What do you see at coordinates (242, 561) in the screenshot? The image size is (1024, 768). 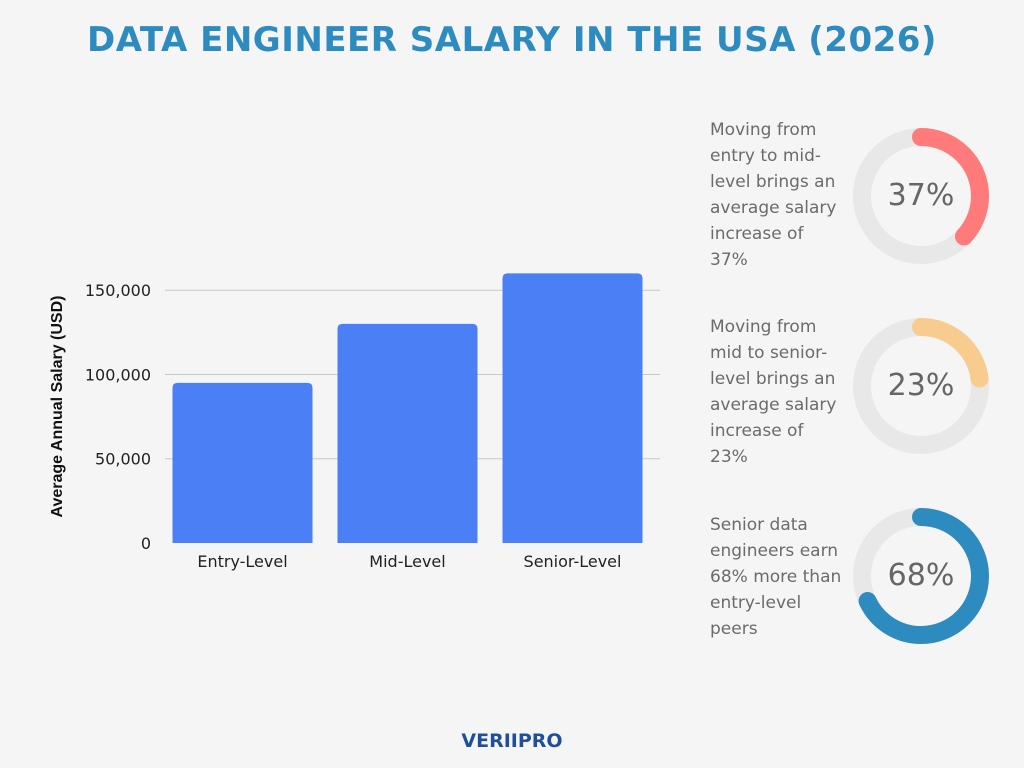 I see `x-tick-label: Entry-Level` at bounding box center [242, 561].